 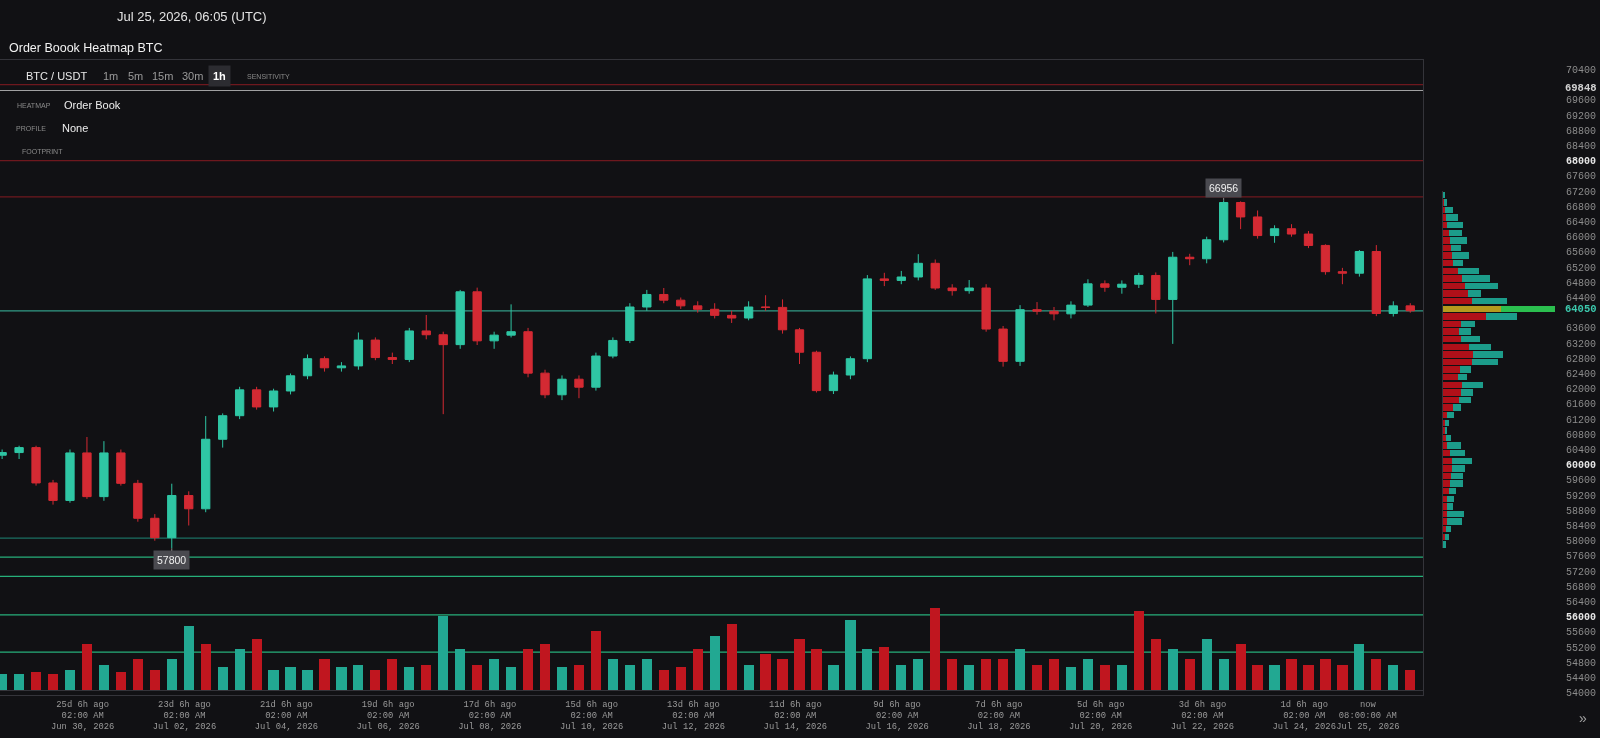 I want to click on y-tick-label: 54400, so click(x=1581, y=679).